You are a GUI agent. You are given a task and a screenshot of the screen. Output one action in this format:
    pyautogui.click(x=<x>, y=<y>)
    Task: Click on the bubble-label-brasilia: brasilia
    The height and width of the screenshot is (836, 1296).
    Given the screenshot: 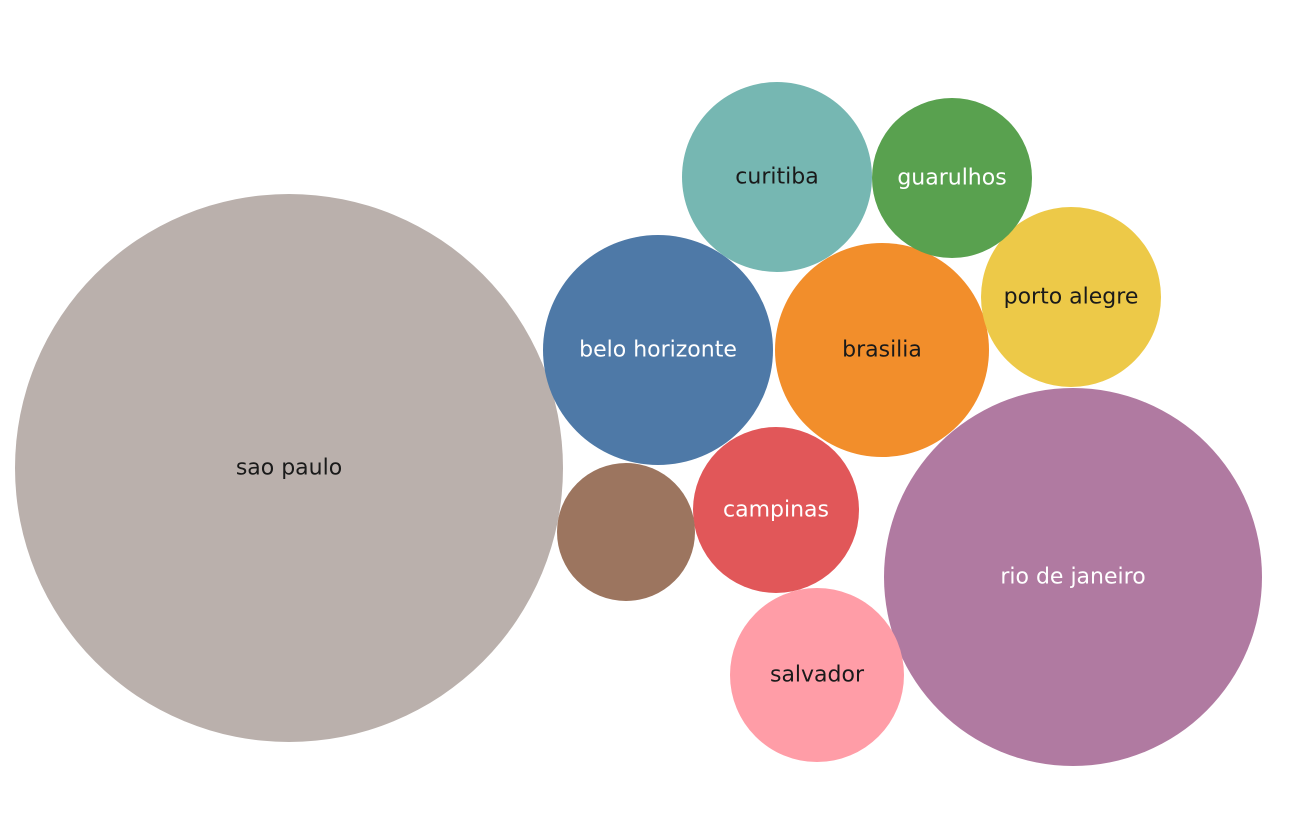 What is the action you would take?
    pyautogui.click(x=882, y=350)
    